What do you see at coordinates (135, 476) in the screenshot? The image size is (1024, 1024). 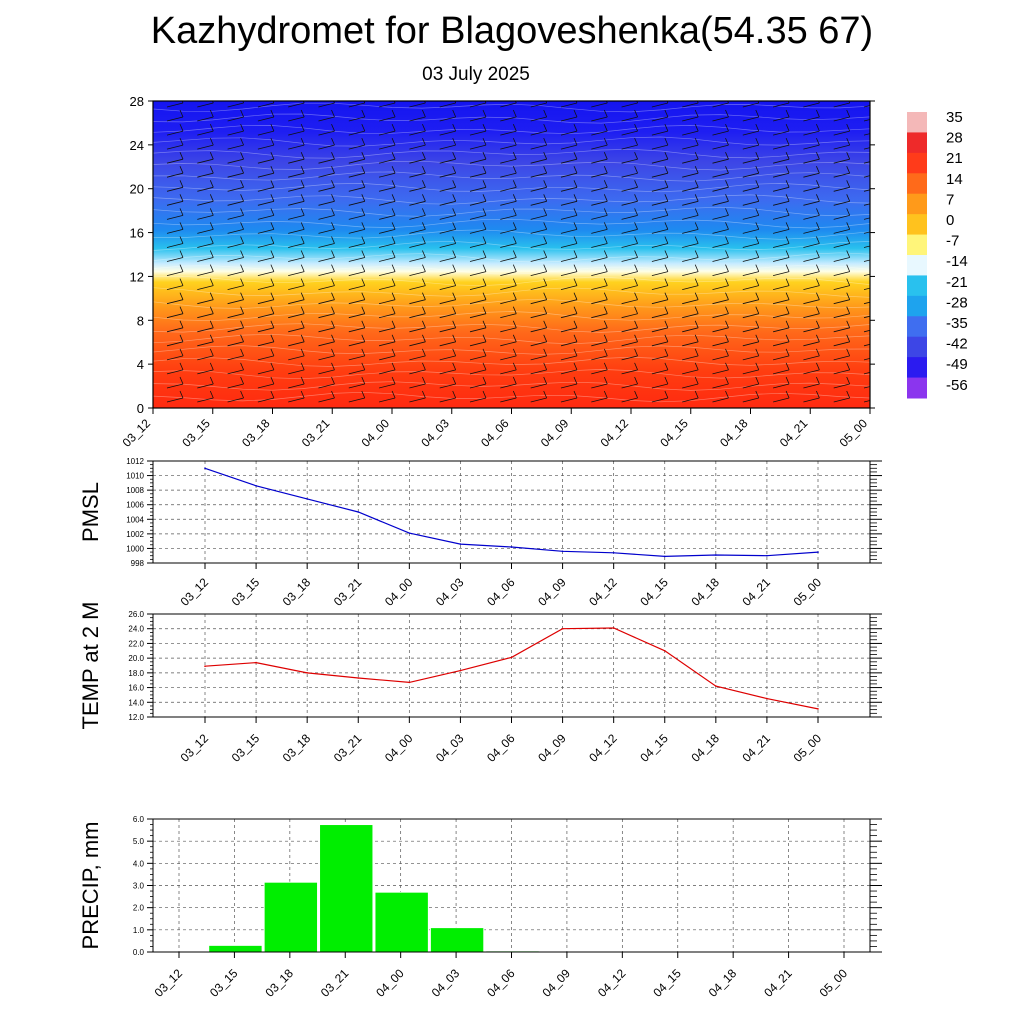 I see `y-tick-label: 1010` at bounding box center [135, 476].